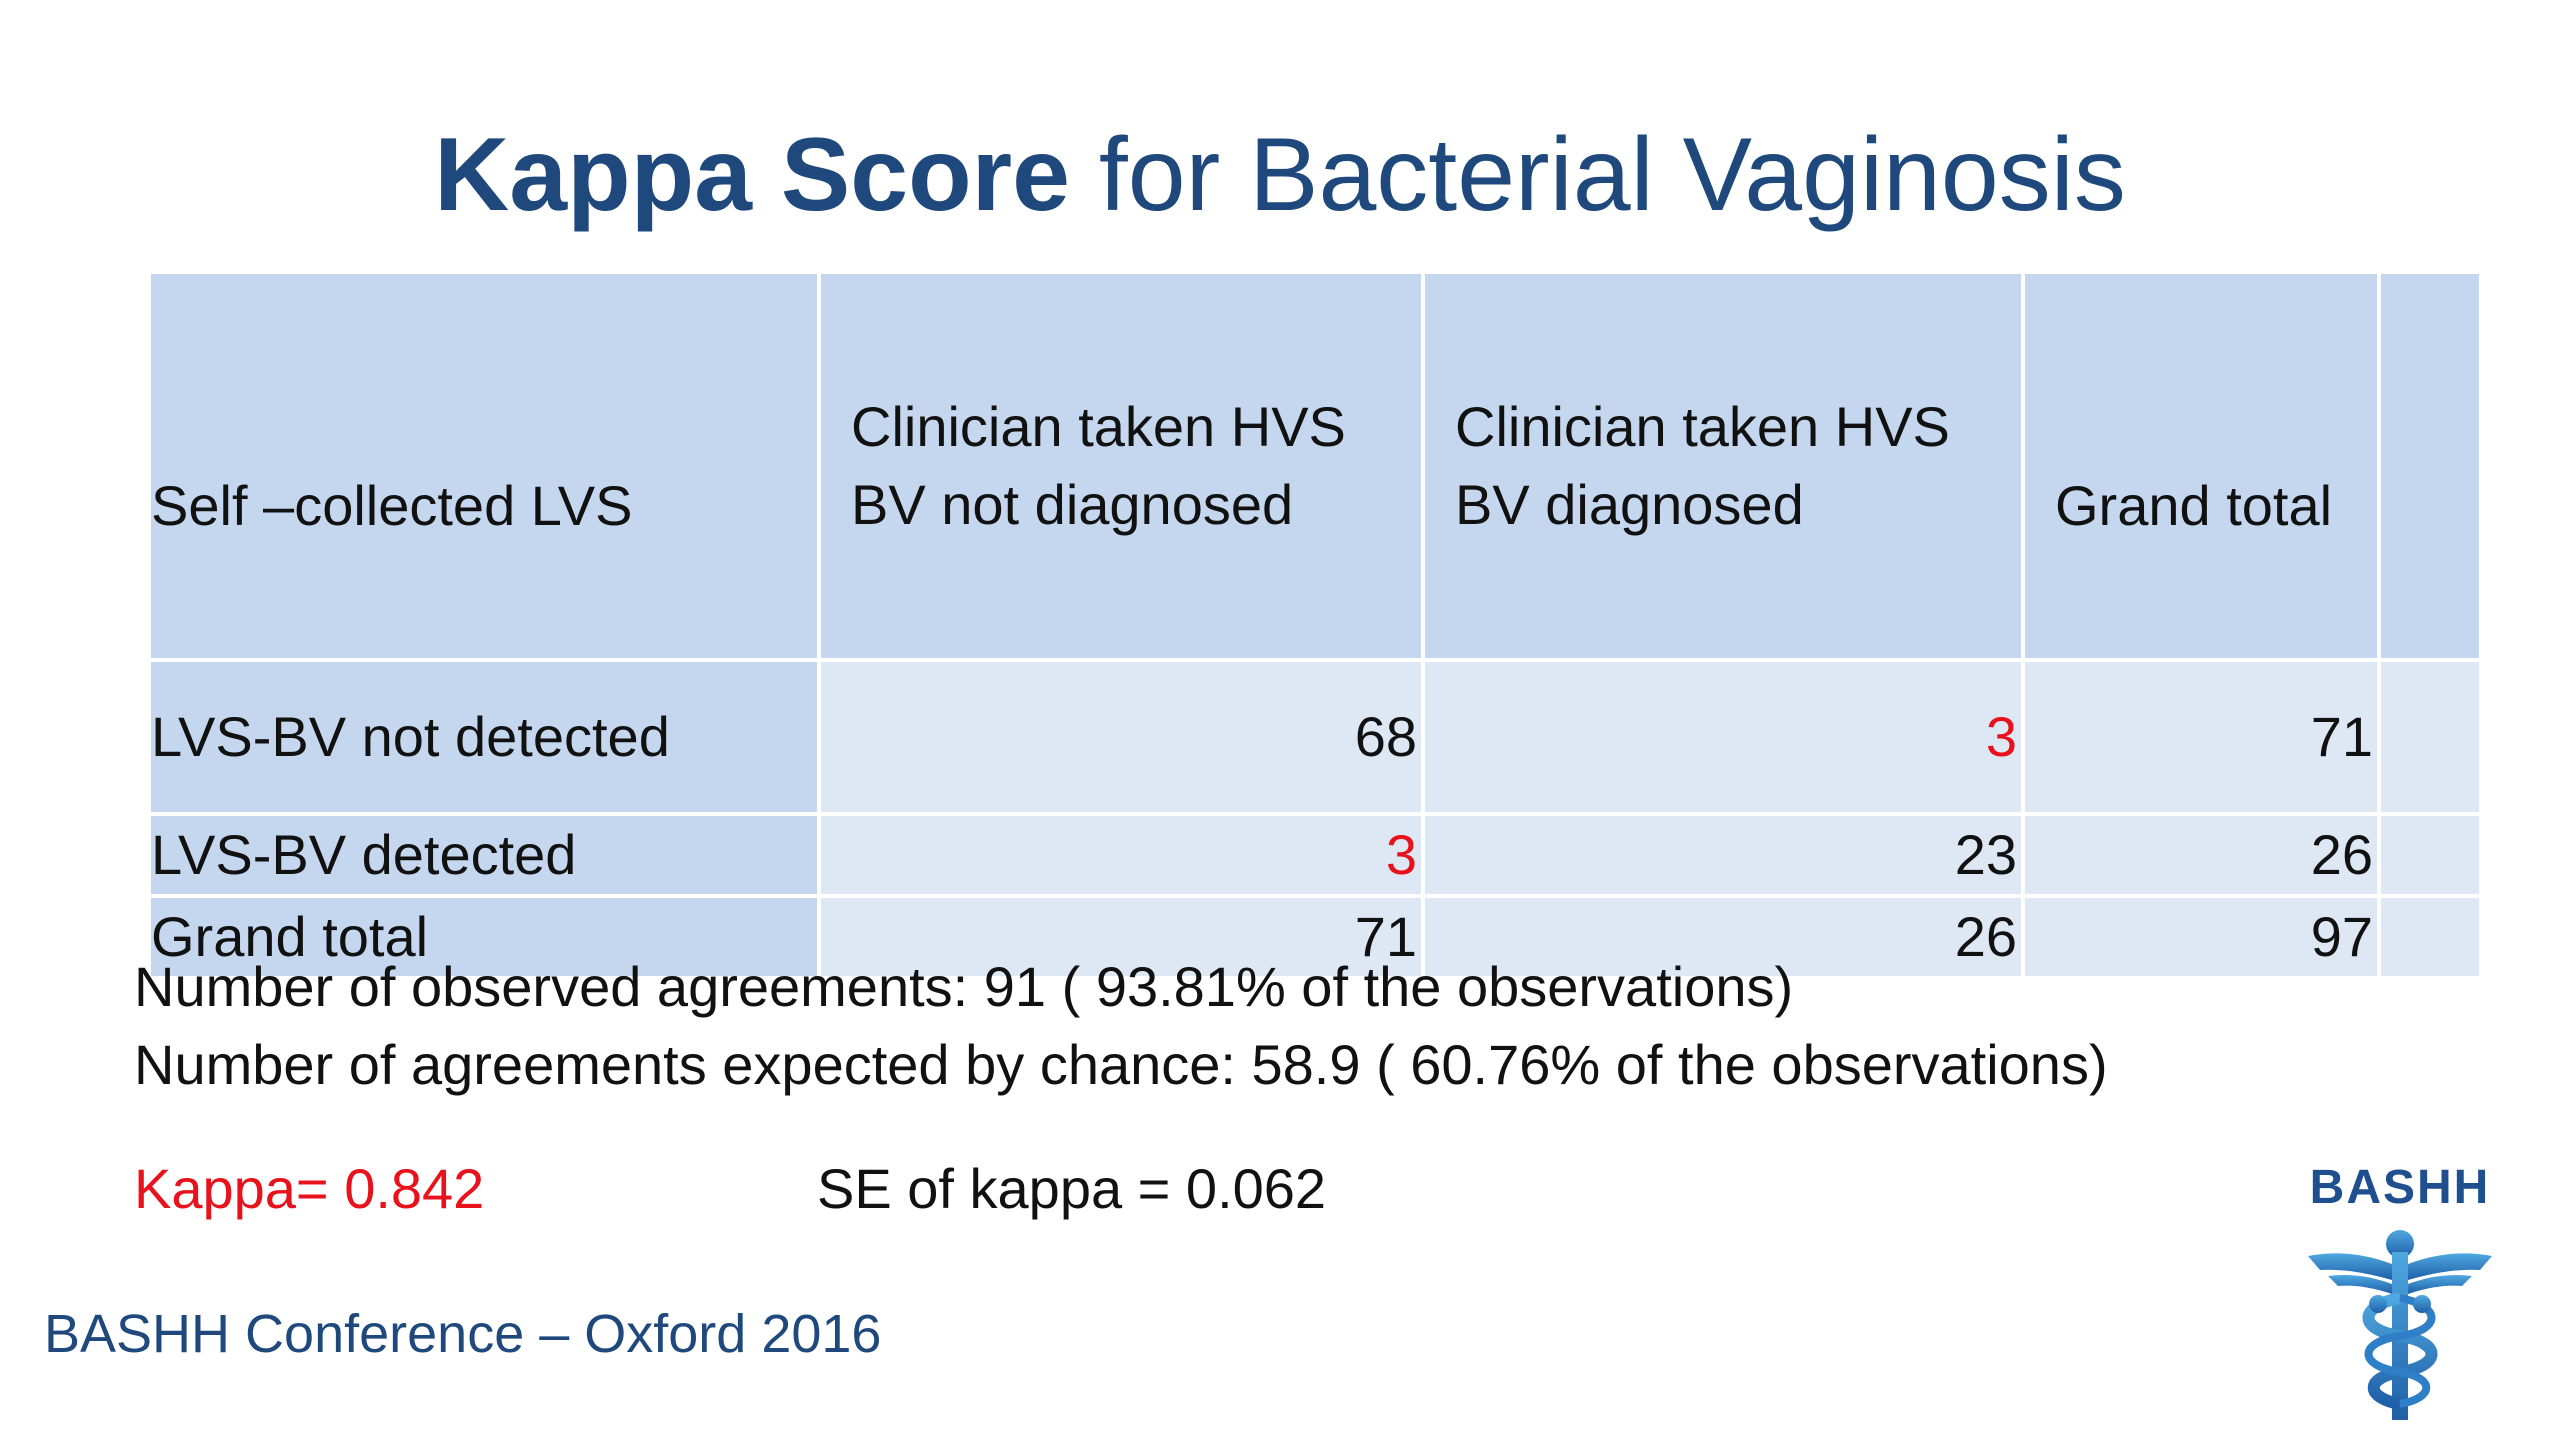 This screenshot has height=1440, width=2560. Describe the element at coordinates (2400, 1325) in the screenshot. I see `caduceus-icon` at that location.